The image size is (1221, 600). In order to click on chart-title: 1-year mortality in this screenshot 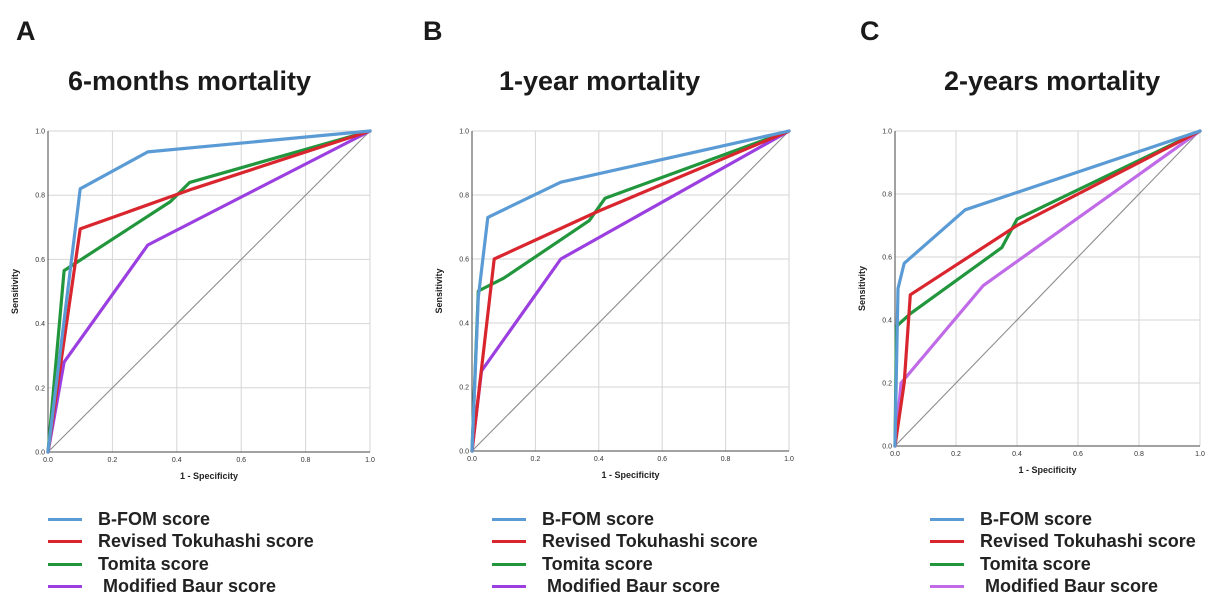, I will do `click(600, 81)`.